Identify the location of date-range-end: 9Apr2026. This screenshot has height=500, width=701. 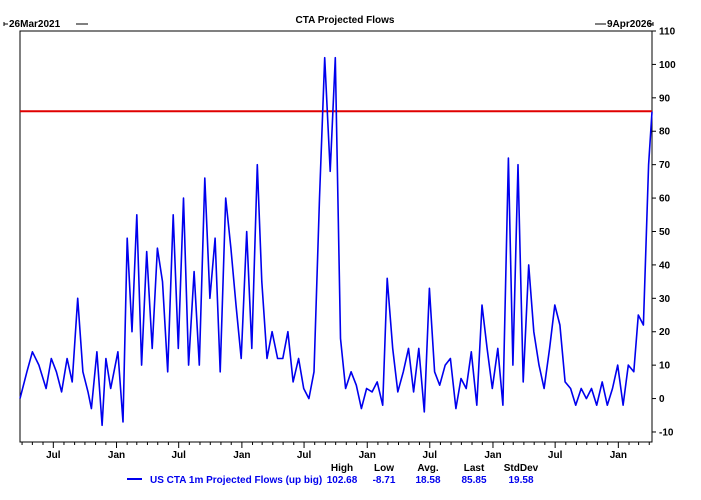
(624, 24).